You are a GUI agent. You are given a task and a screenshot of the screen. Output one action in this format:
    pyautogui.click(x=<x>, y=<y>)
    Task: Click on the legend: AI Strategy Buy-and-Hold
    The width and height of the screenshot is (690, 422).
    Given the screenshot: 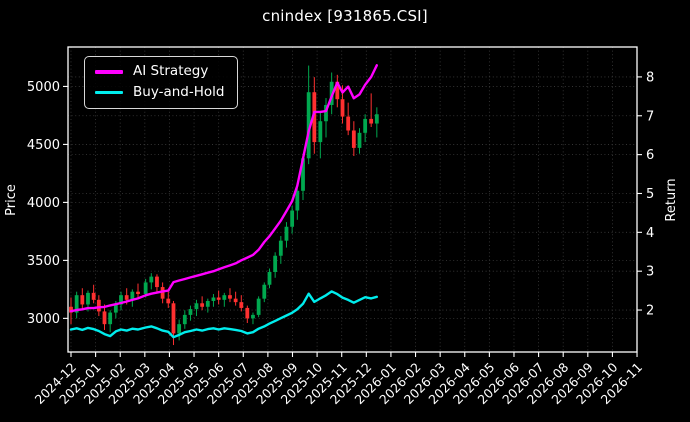 What is the action you would take?
    pyautogui.click(x=161, y=82)
    